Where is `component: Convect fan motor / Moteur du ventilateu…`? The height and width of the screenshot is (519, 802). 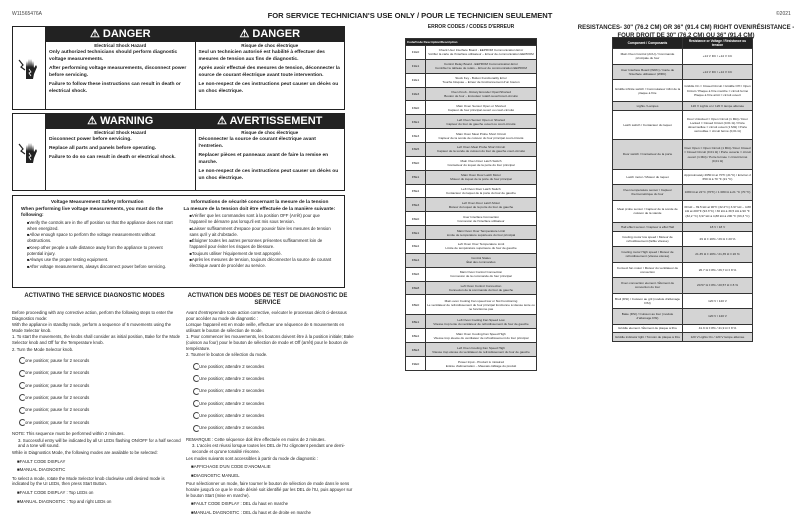
component: Convect fan motor / Moteur du ventilateu… is located at coordinates (647, 270).